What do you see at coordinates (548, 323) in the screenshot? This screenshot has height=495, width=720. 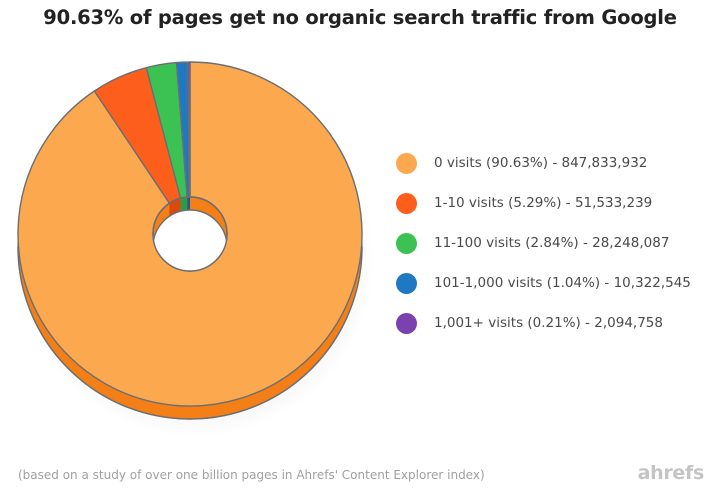 I see `legend-label-1001-plus-visits: 1,001+ visits (0.21%) - 2,094,758` at bounding box center [548, 323].